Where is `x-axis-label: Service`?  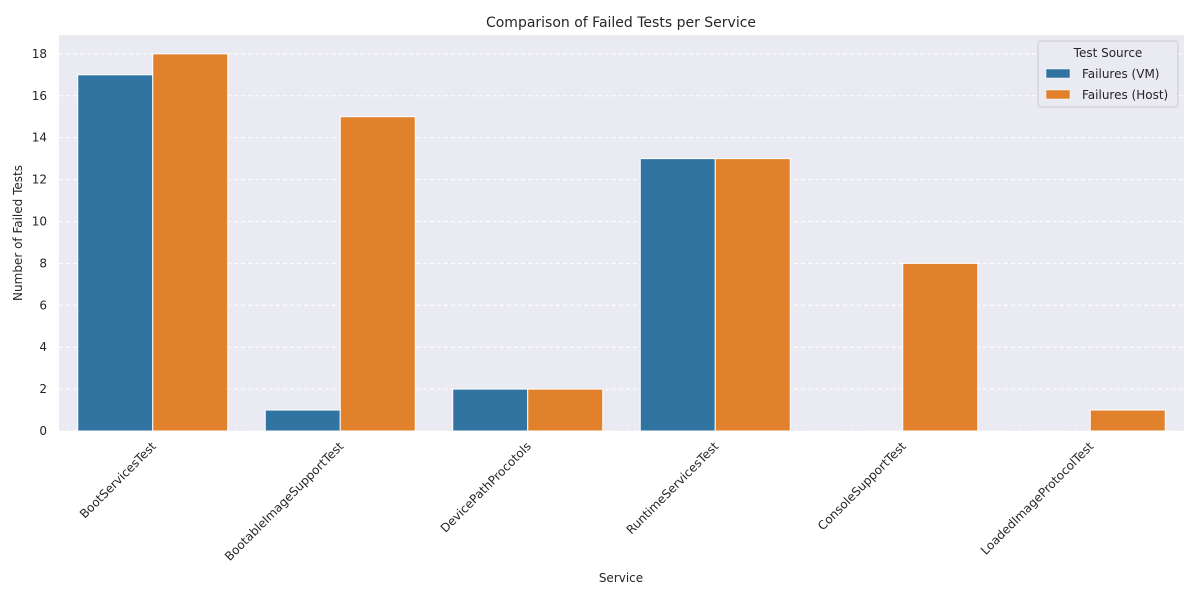
x-axis-label: Service is located at coordinates (621, 578).